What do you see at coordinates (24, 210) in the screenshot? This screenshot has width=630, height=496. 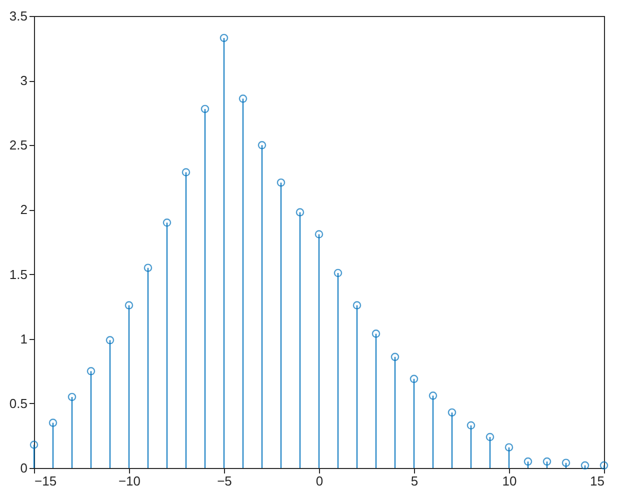 I see `y-tick-label: 2` at bounding box center [24, 210].